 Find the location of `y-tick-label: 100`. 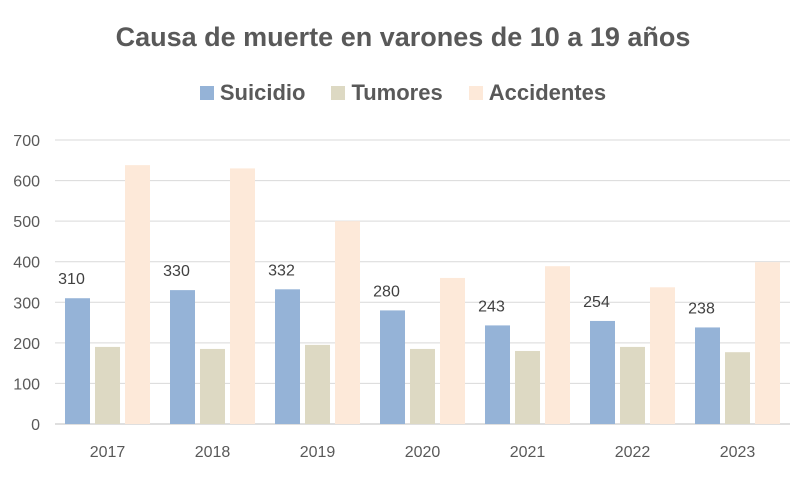

y-tick-label: 100 is located at coordinates (26, 384).